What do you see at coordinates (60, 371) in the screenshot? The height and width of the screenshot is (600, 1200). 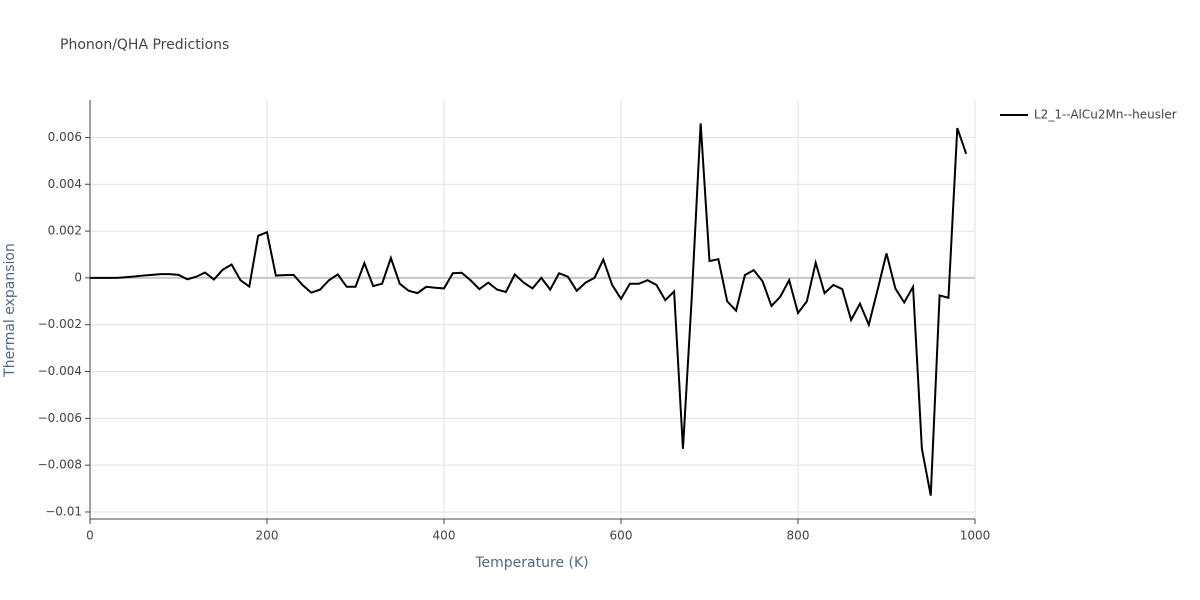 I see `y-tick-label: −0.004` at bounding box center [60, 371].